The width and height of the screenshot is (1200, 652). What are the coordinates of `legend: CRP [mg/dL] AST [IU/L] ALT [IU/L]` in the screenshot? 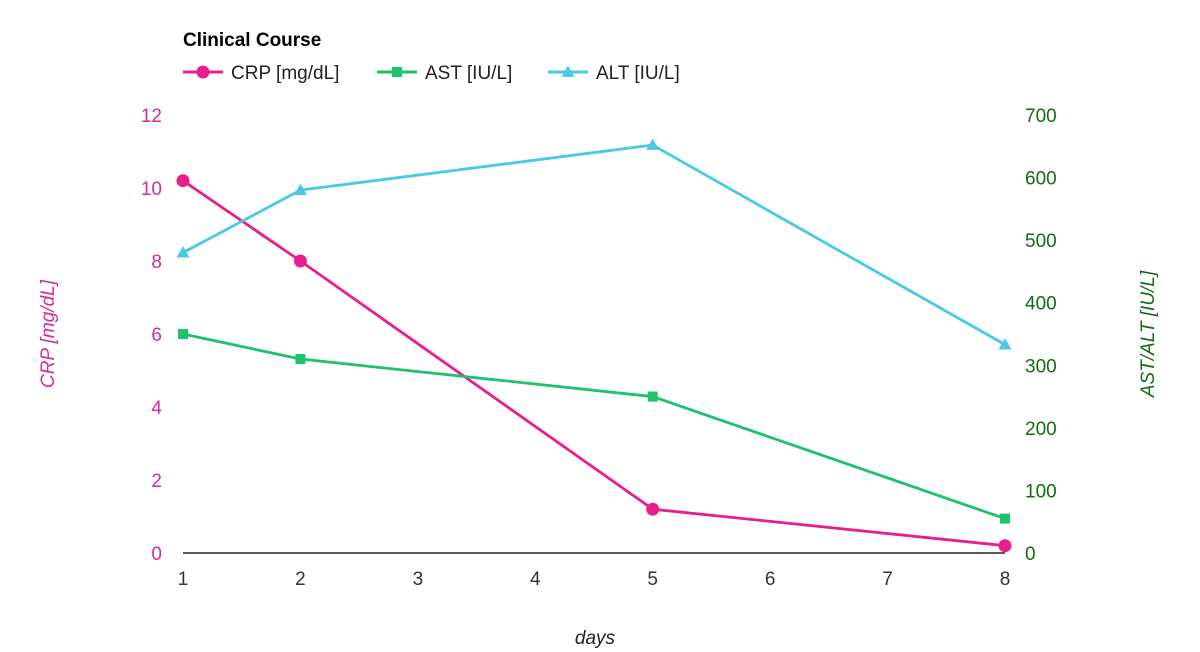 It's located at (431, 73).